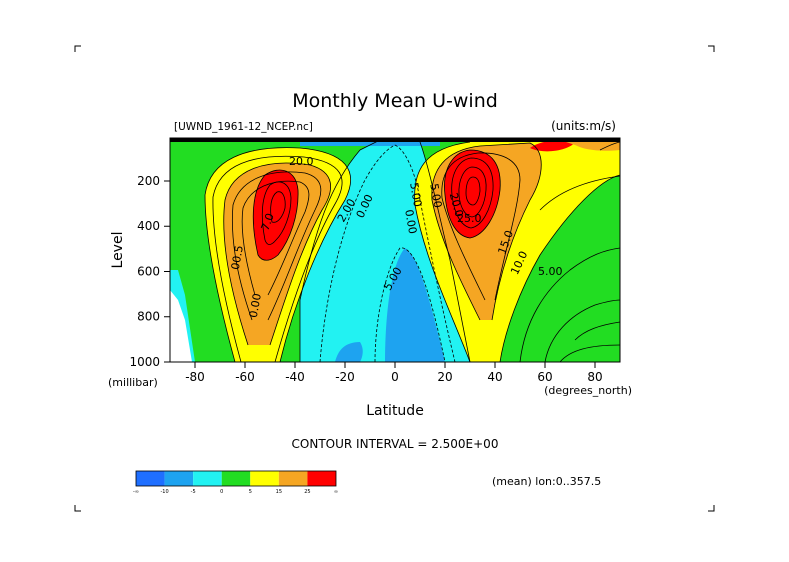 This screenshot has height=562, width=789. Describe the element at coordinates (444, 377) in the screenshot. I see `x-tick-label: 20` at that location.